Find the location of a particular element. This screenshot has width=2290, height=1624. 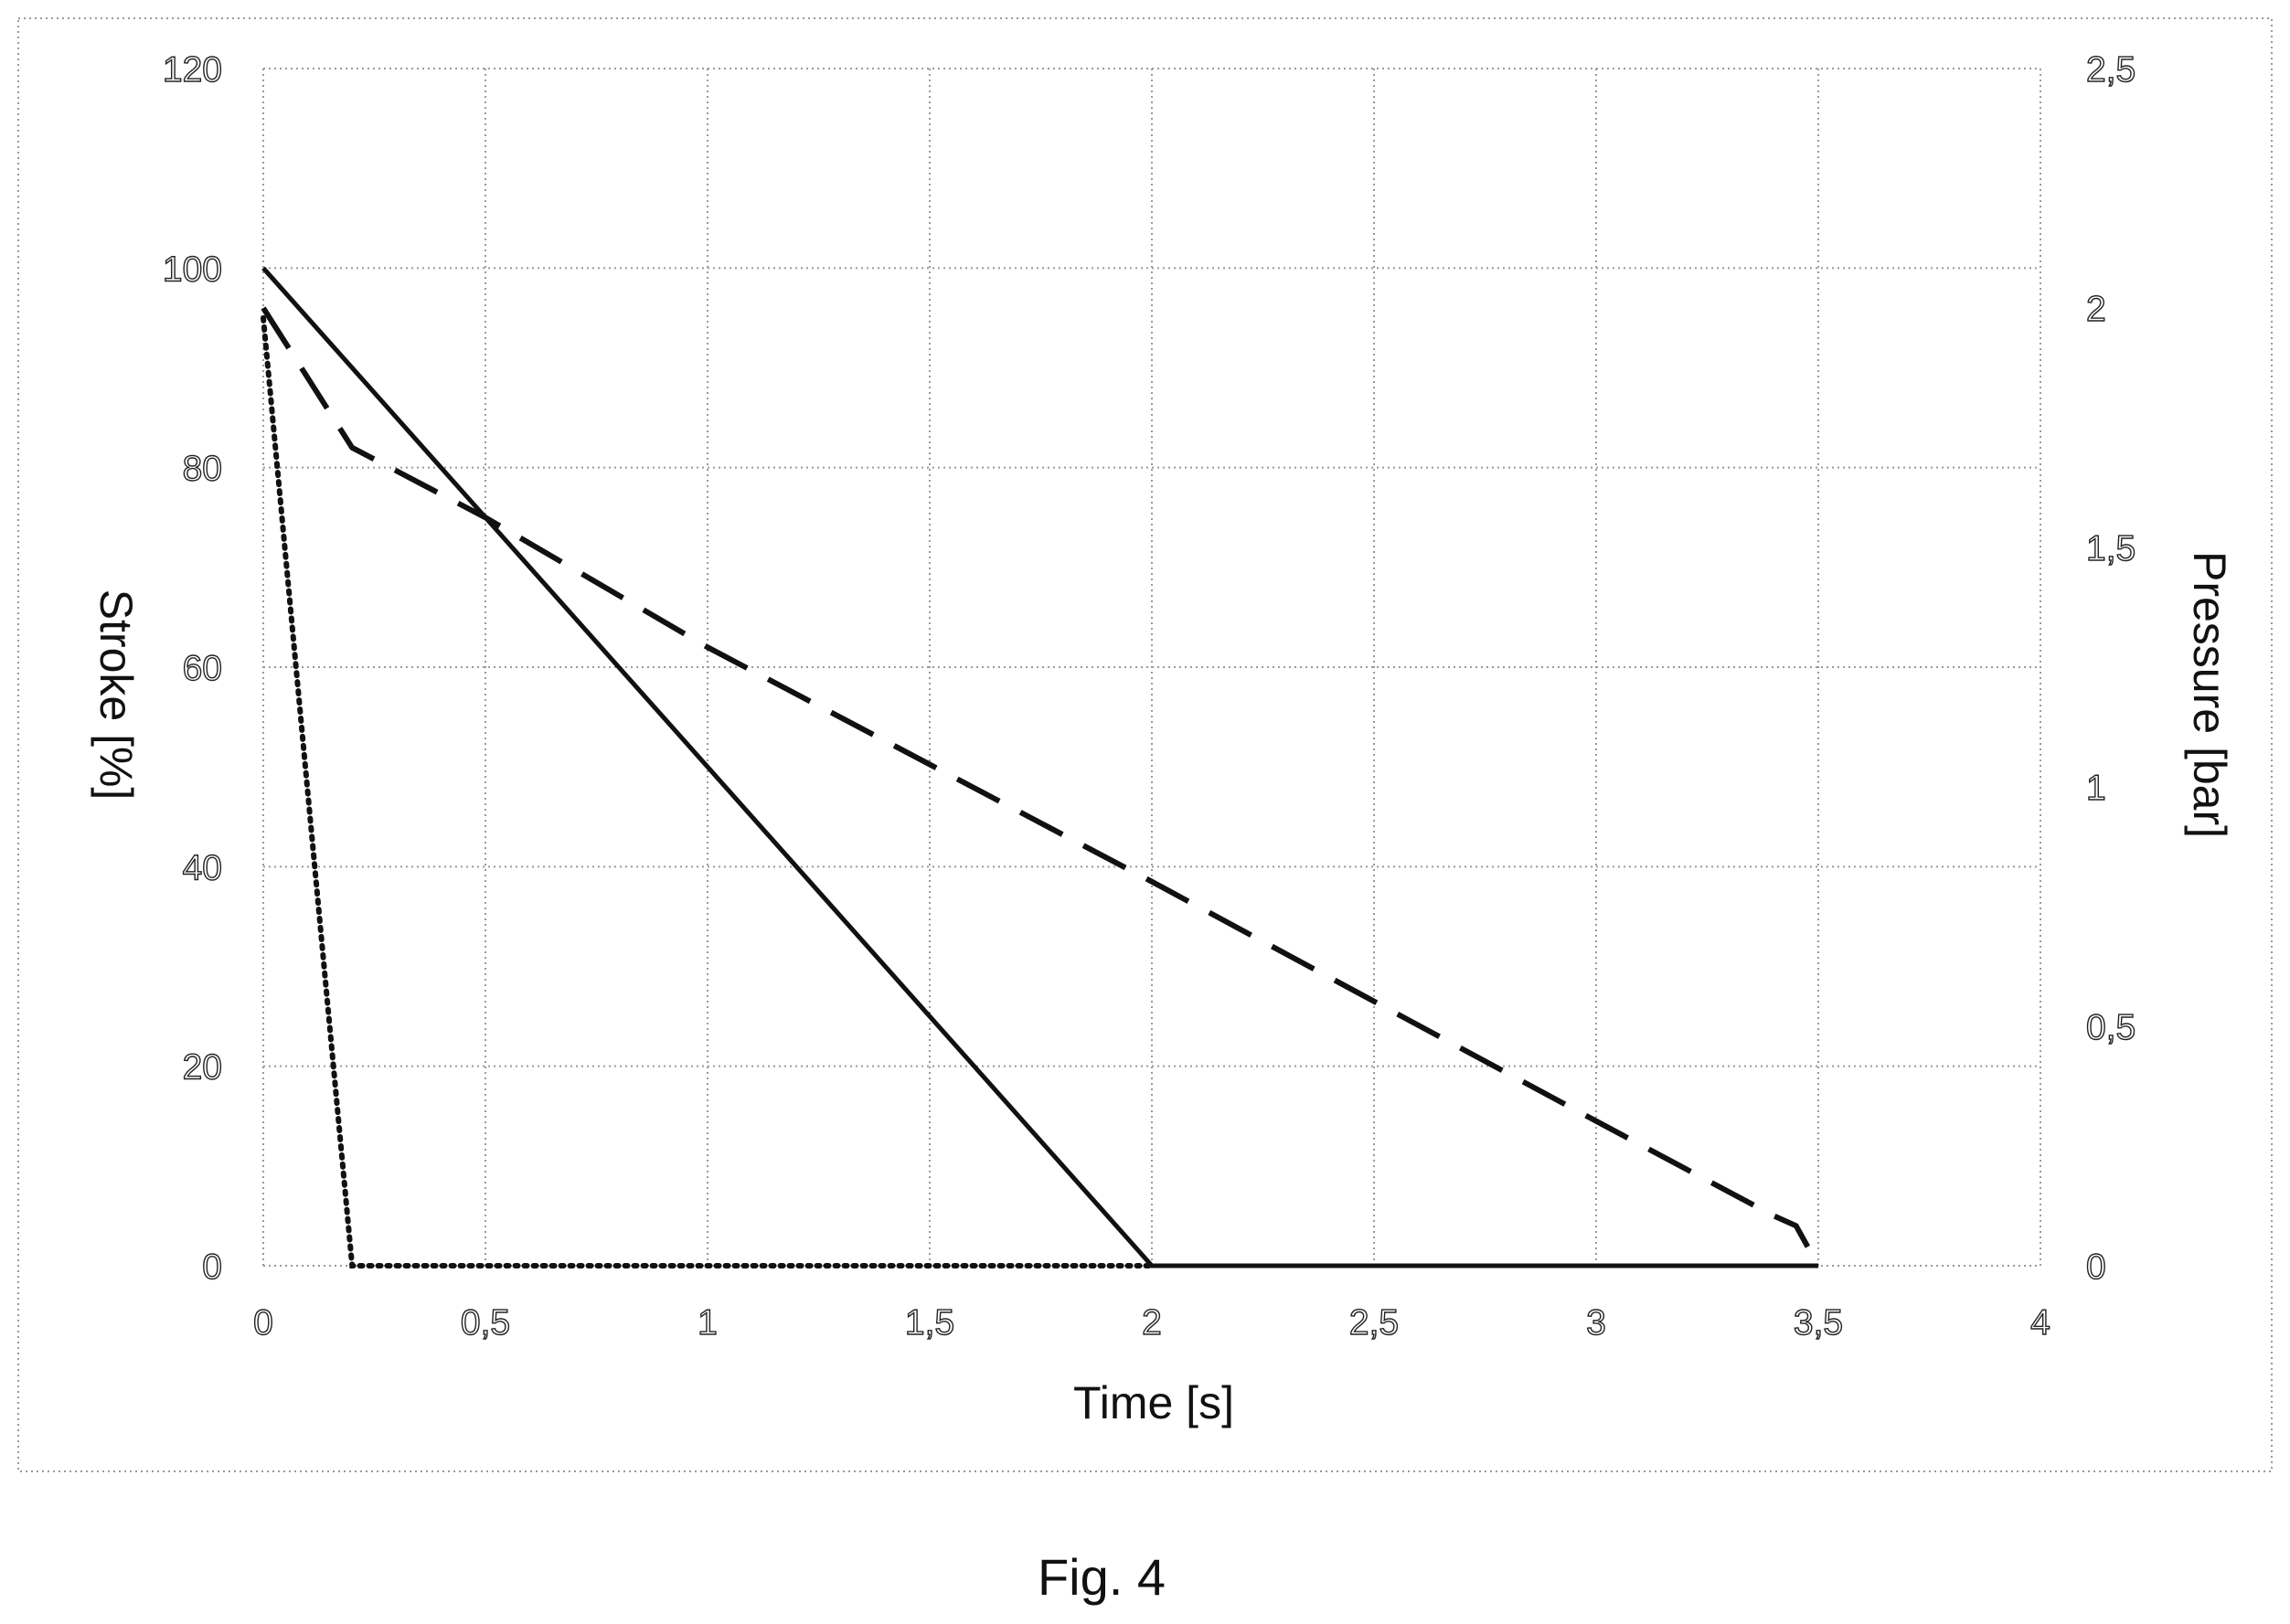

y-right-tick-label: 1,5 is located at coordinates (2111, 549).